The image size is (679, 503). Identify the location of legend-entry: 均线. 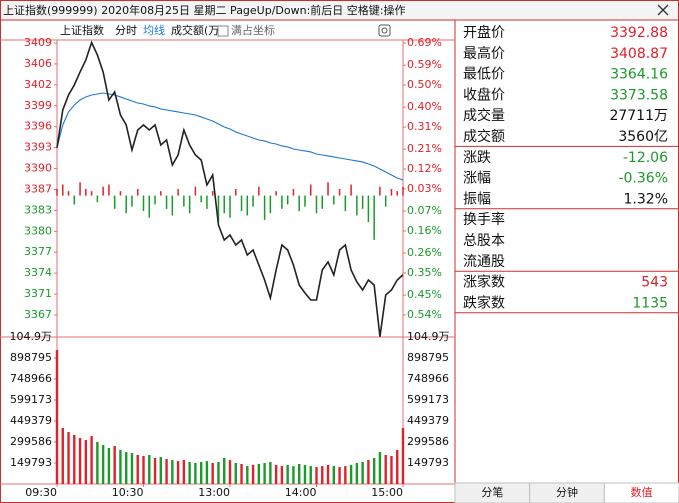
(154, 30).